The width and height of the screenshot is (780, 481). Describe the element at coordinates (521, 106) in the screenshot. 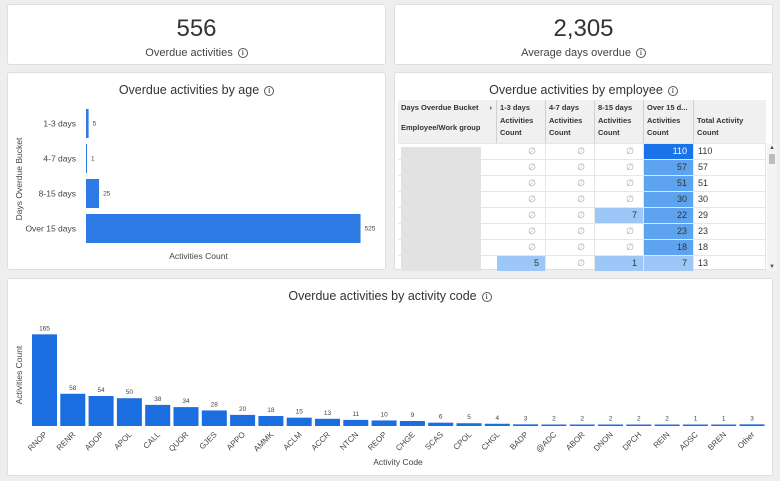

I see `col-header-1-3: 1-3 days` at that location.